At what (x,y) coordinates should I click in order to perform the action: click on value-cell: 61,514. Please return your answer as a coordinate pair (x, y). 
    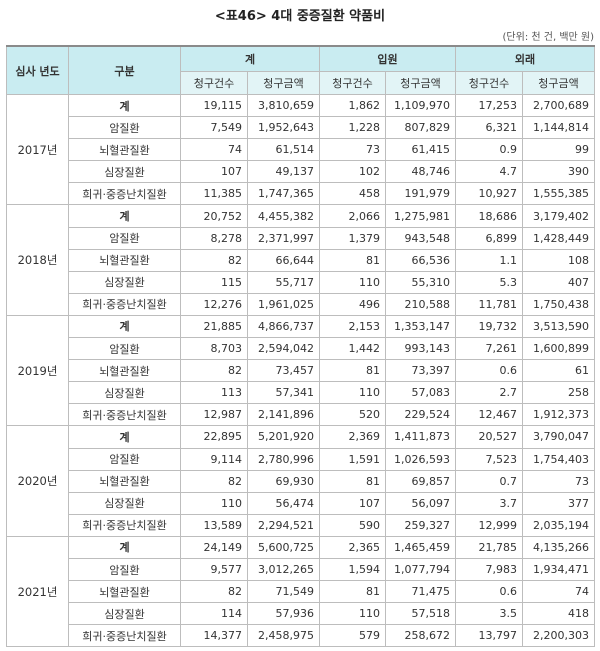
    Looking at the image, I should click on (283, 150).